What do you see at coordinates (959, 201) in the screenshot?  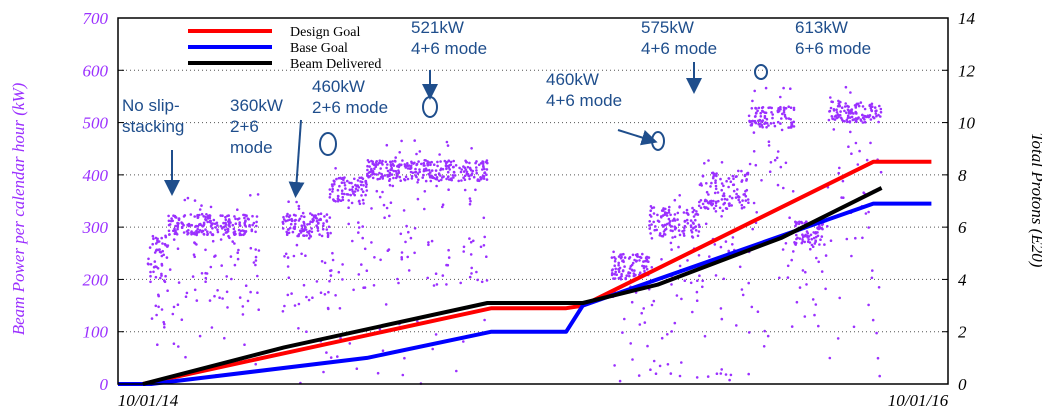 I see `right-axis-ticks: 0 2 4 6 8 10 12 14` at bounding box center [959, 201].